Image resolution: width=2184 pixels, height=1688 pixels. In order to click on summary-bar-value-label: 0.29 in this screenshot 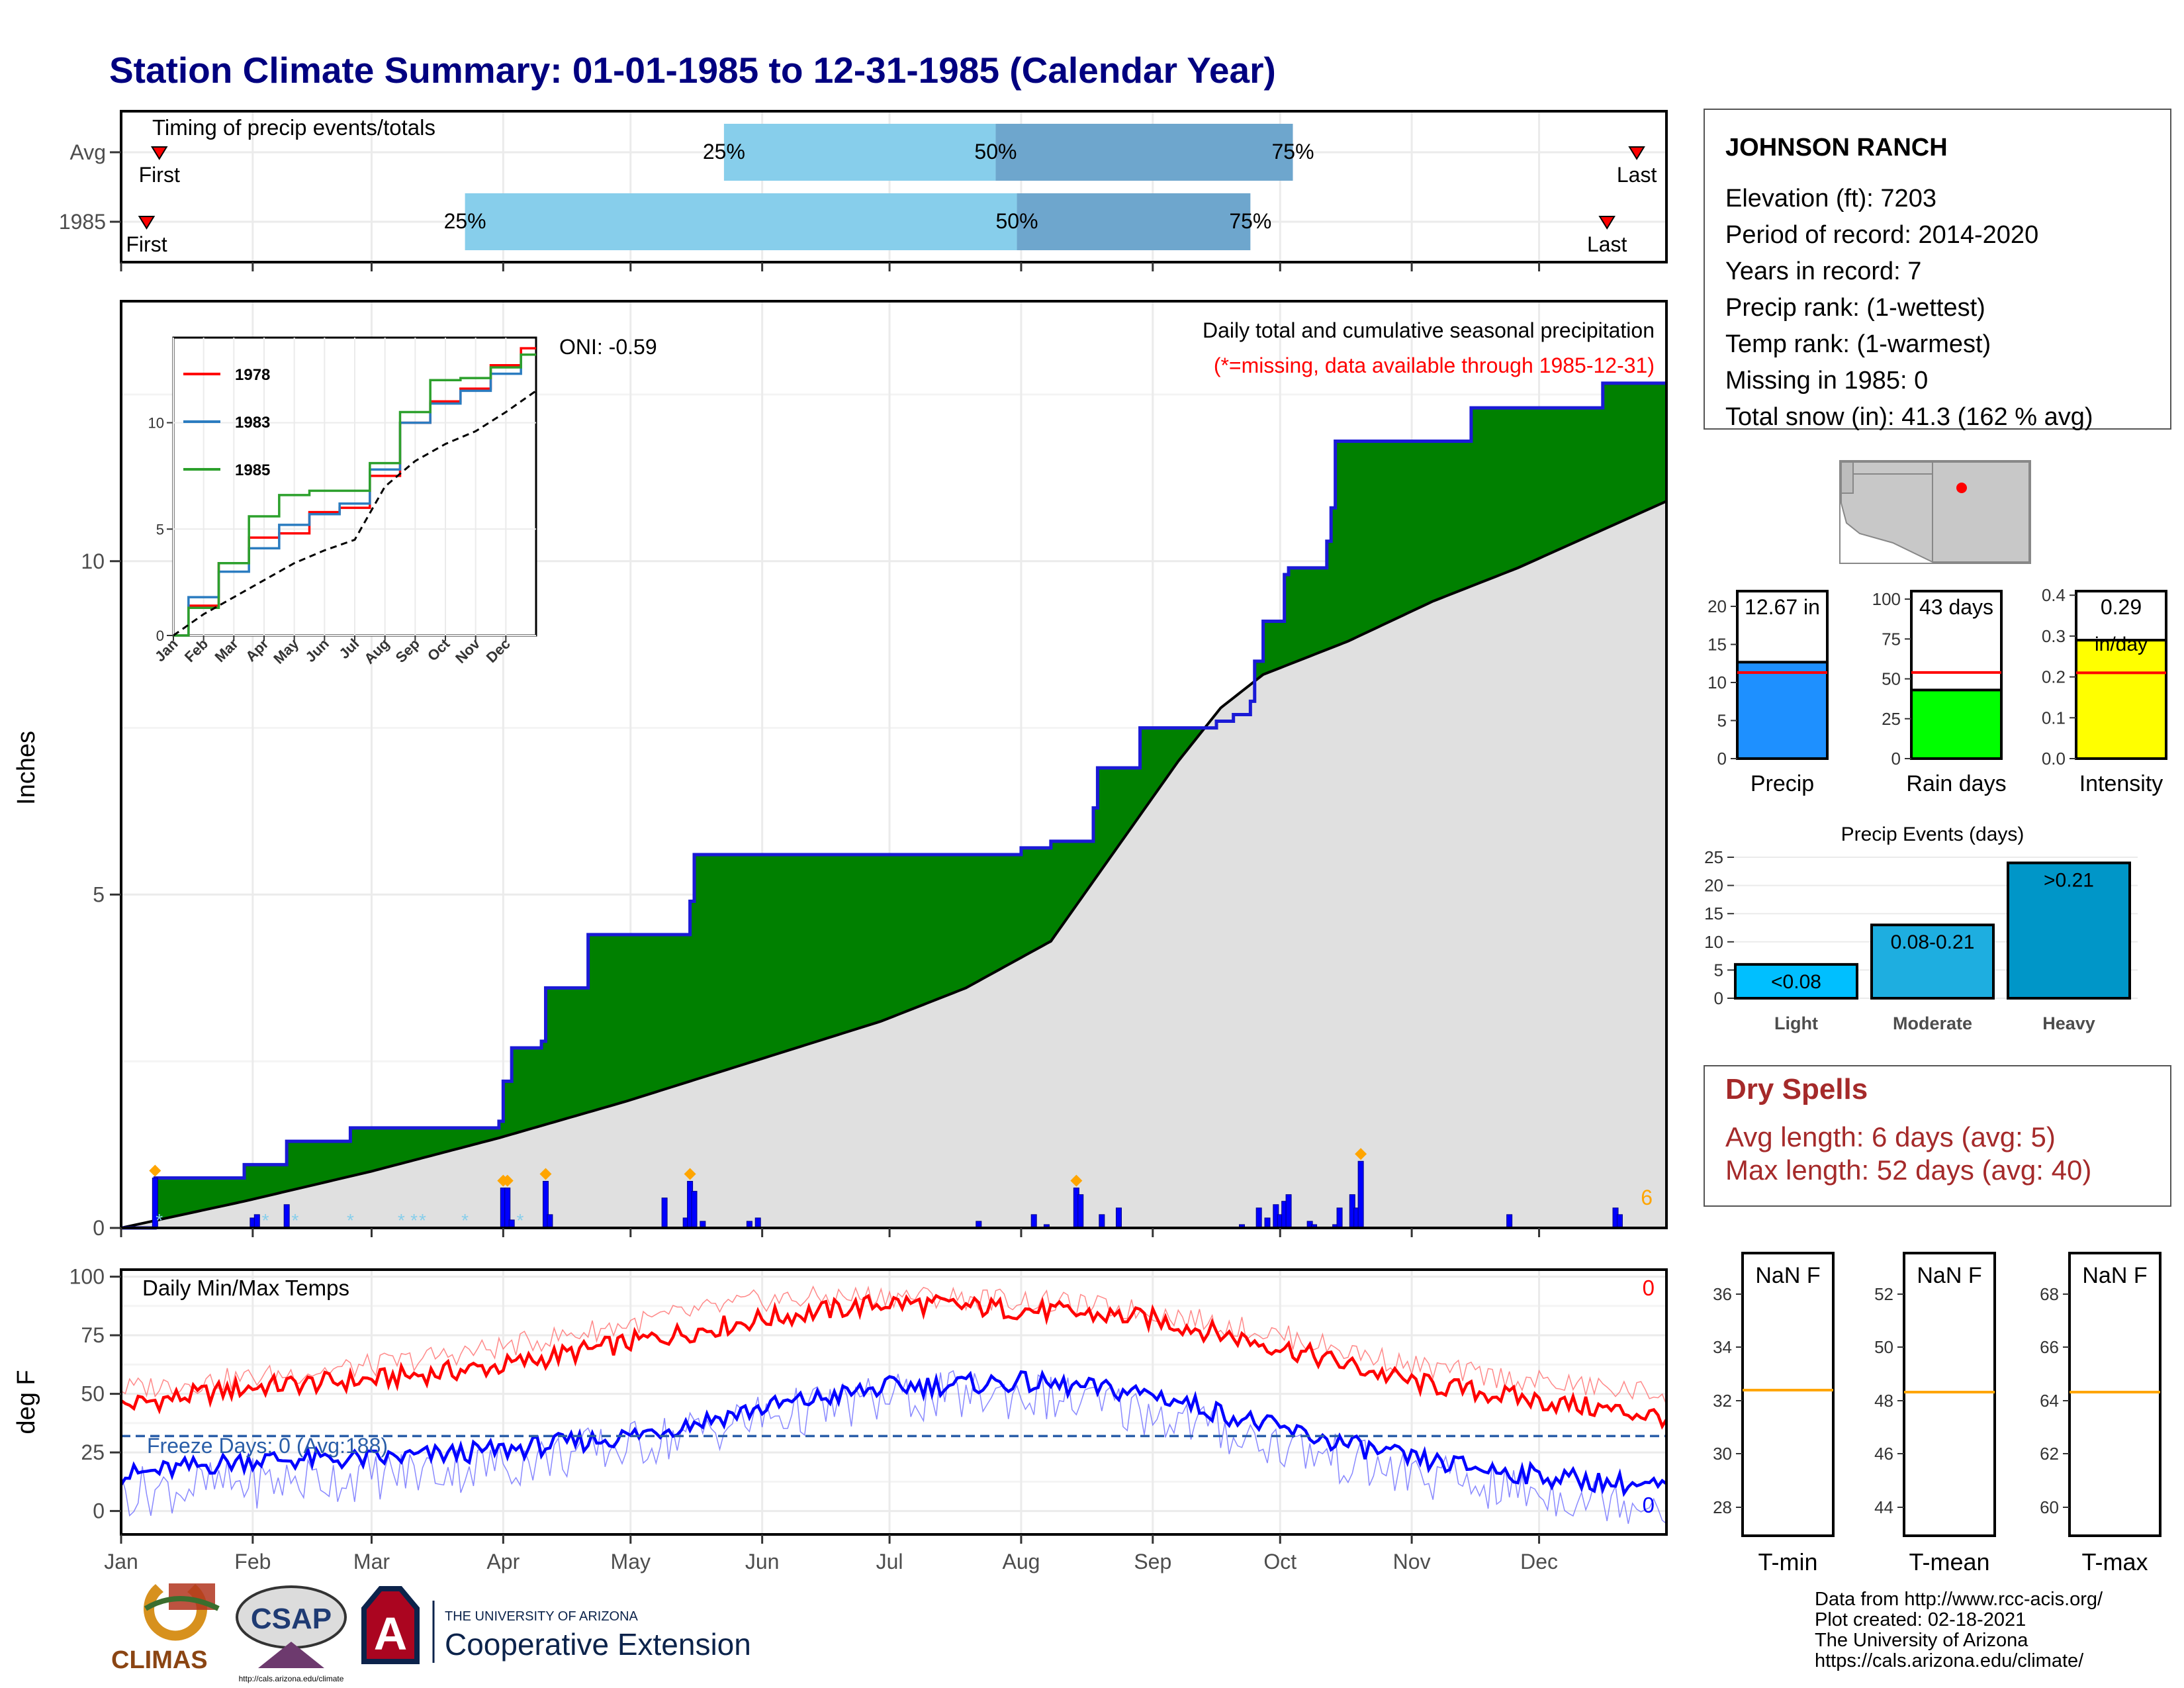, I will do `click(2121, 607)`.